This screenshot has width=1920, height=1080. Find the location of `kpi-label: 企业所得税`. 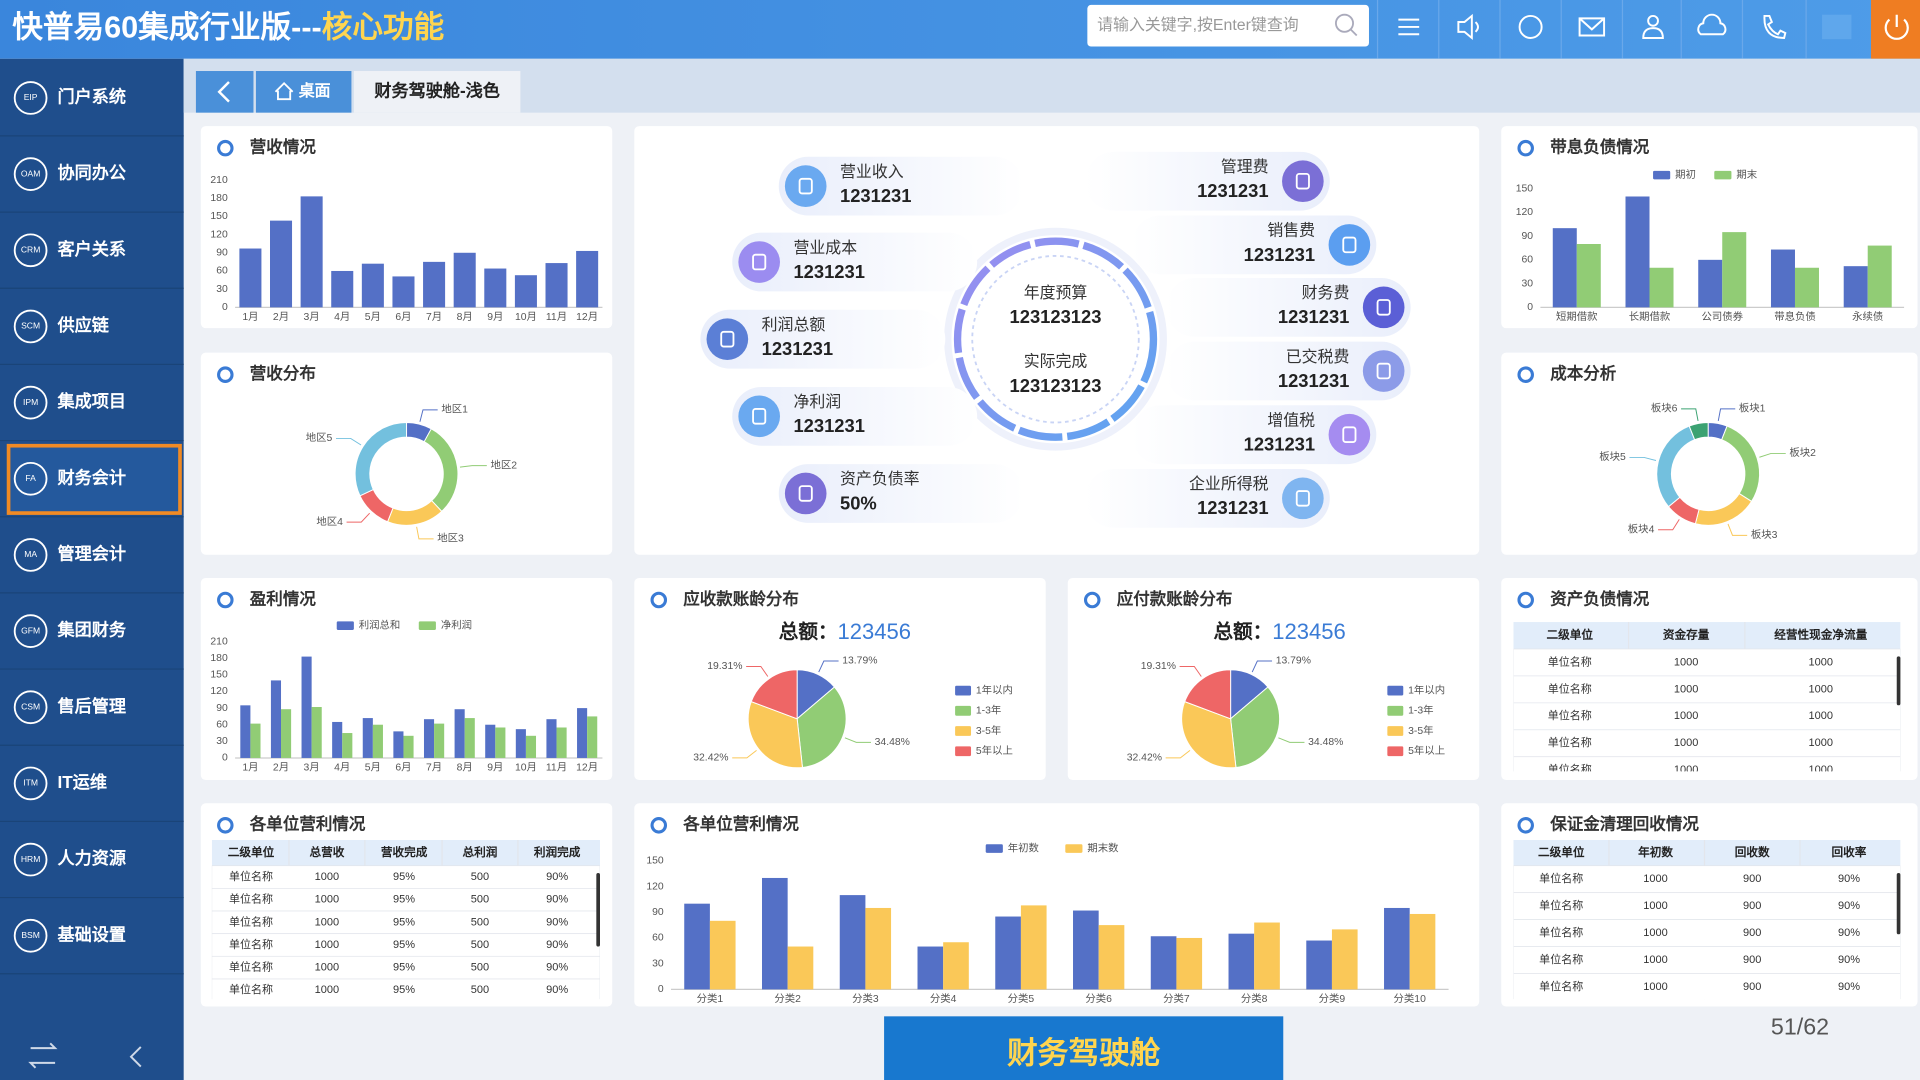

kpi-label: 企业所得税 is located at coordinates (1229, 484).